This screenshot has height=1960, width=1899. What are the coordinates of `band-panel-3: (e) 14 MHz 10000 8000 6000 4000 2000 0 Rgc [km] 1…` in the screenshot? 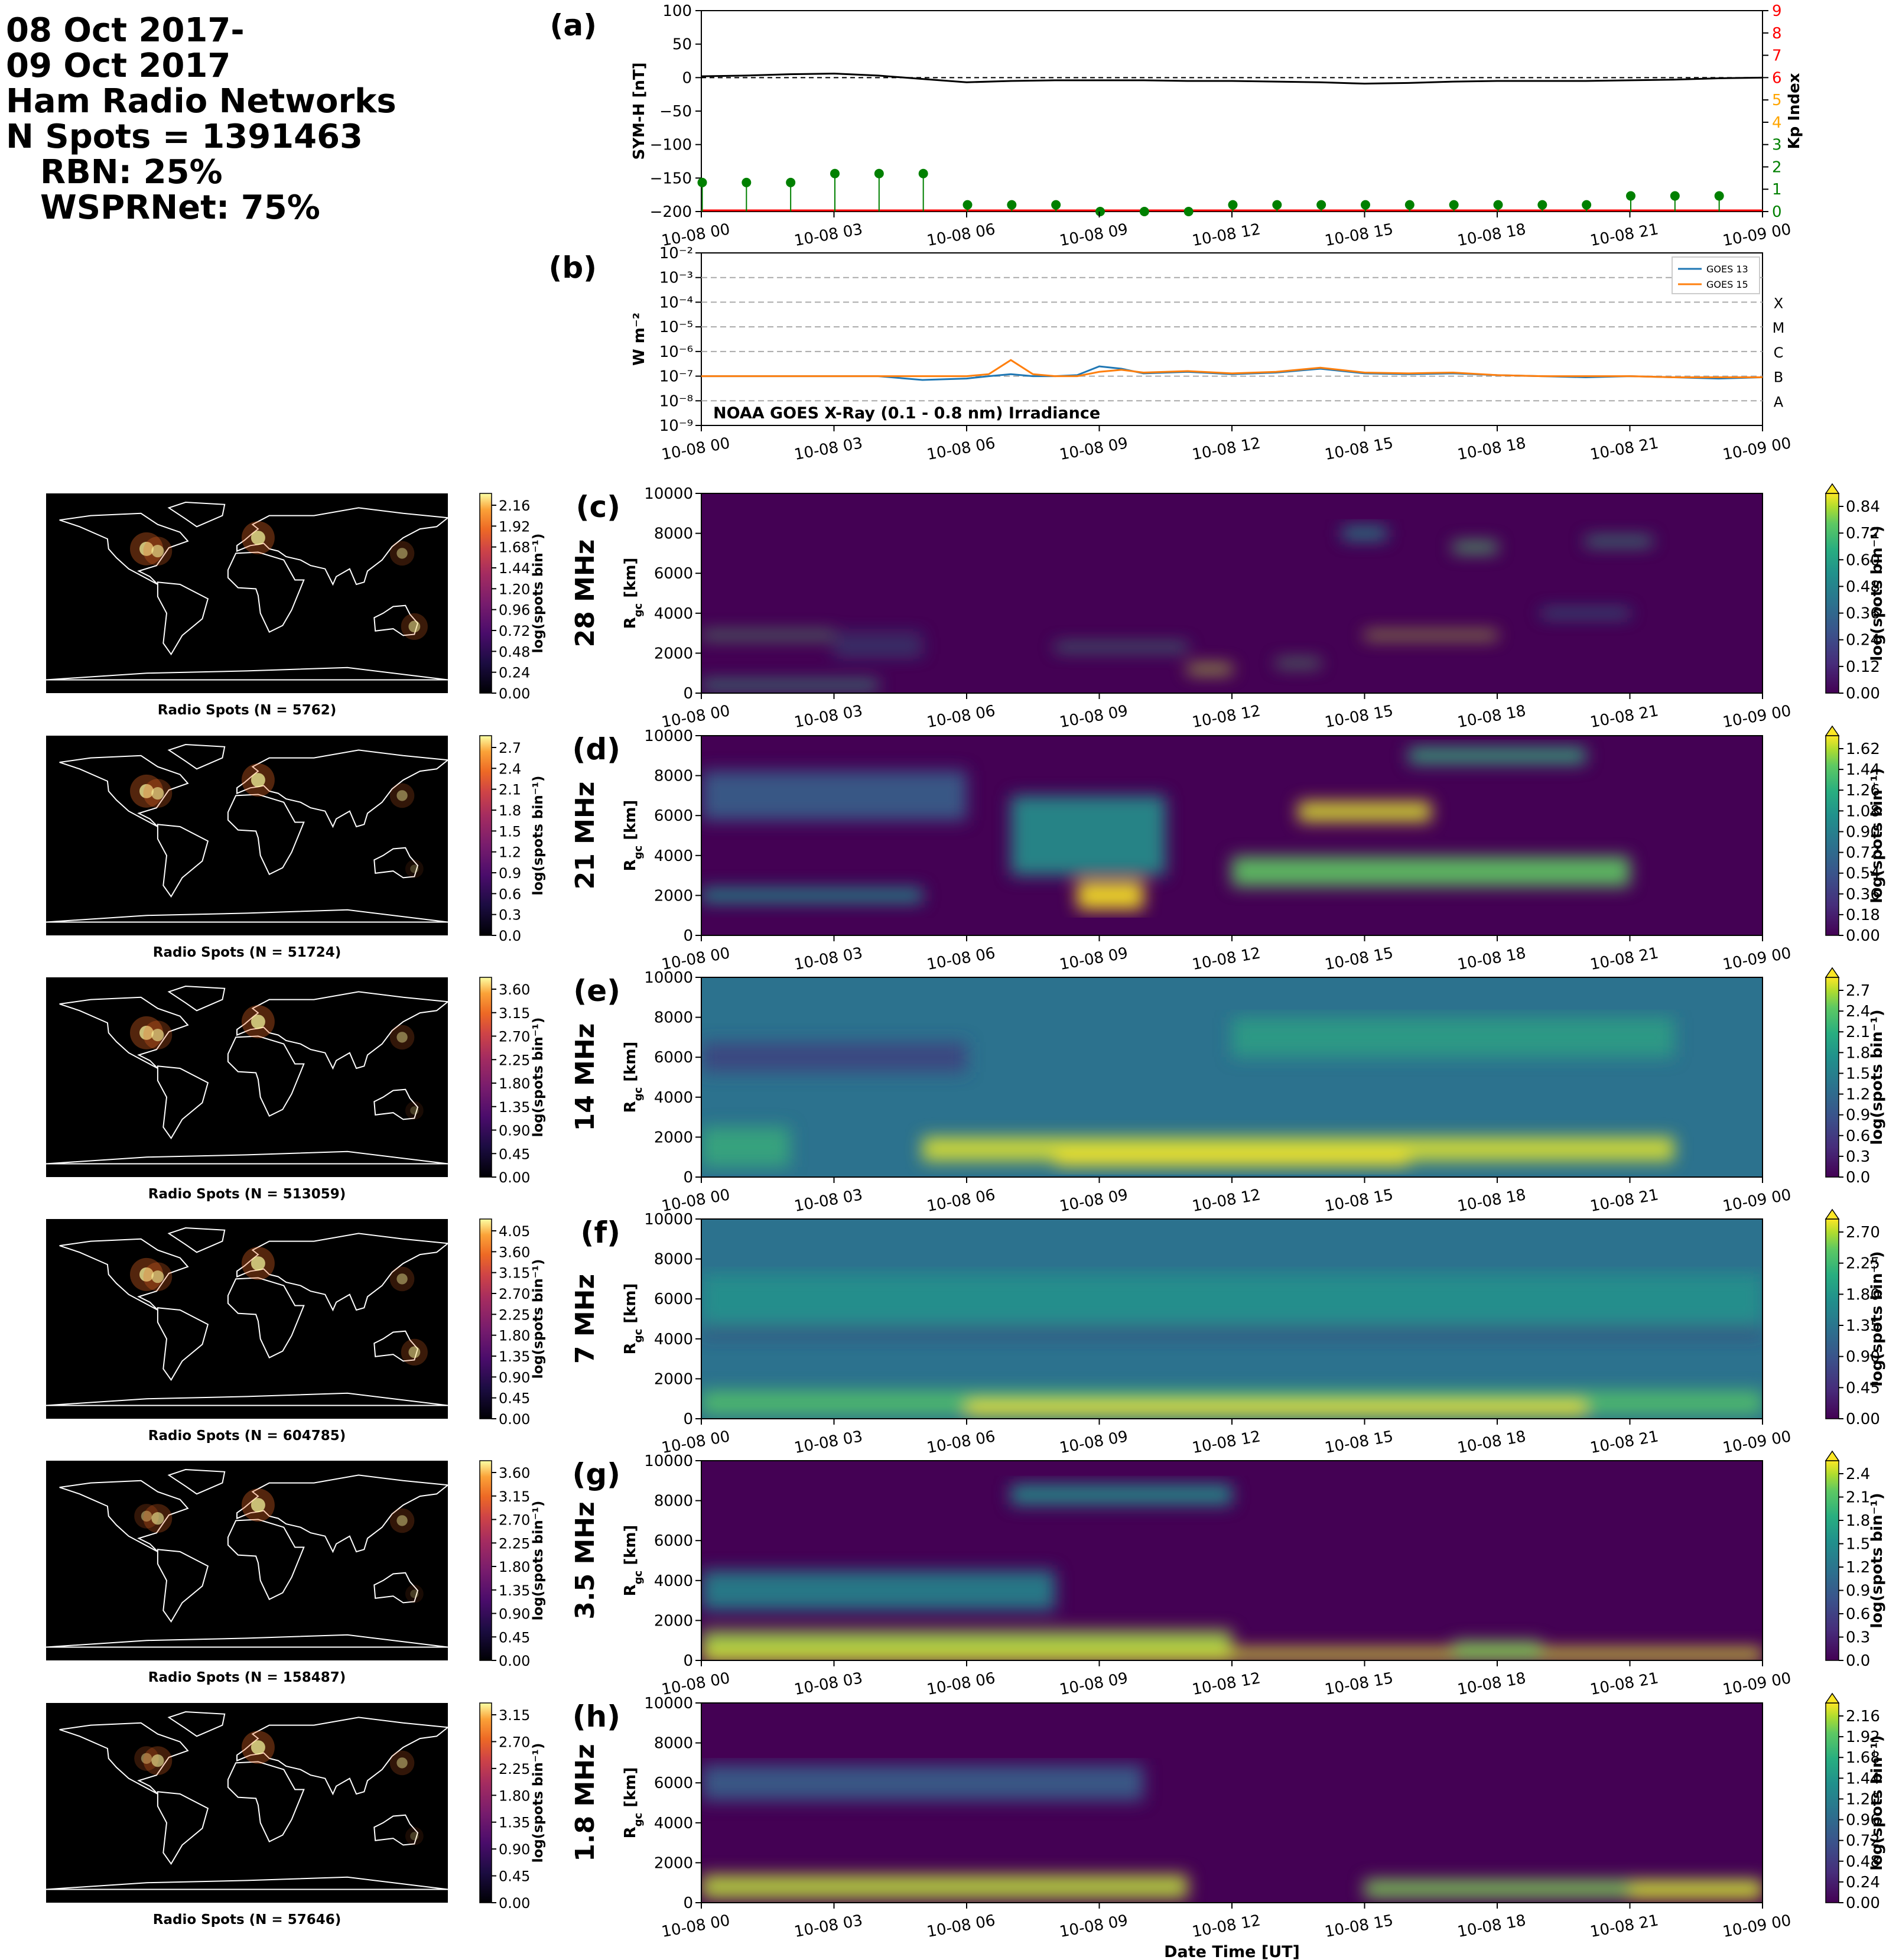 It's located at (1228, 1091).